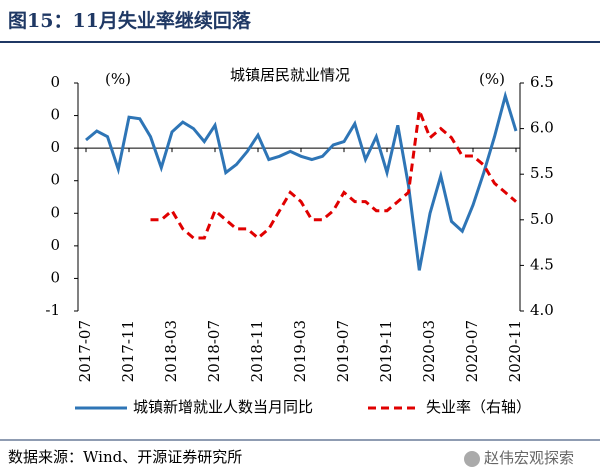 The width and height of the screenshot is (600, 473). I want to click on y2-tick-label: 6.5, so click(542, 82).